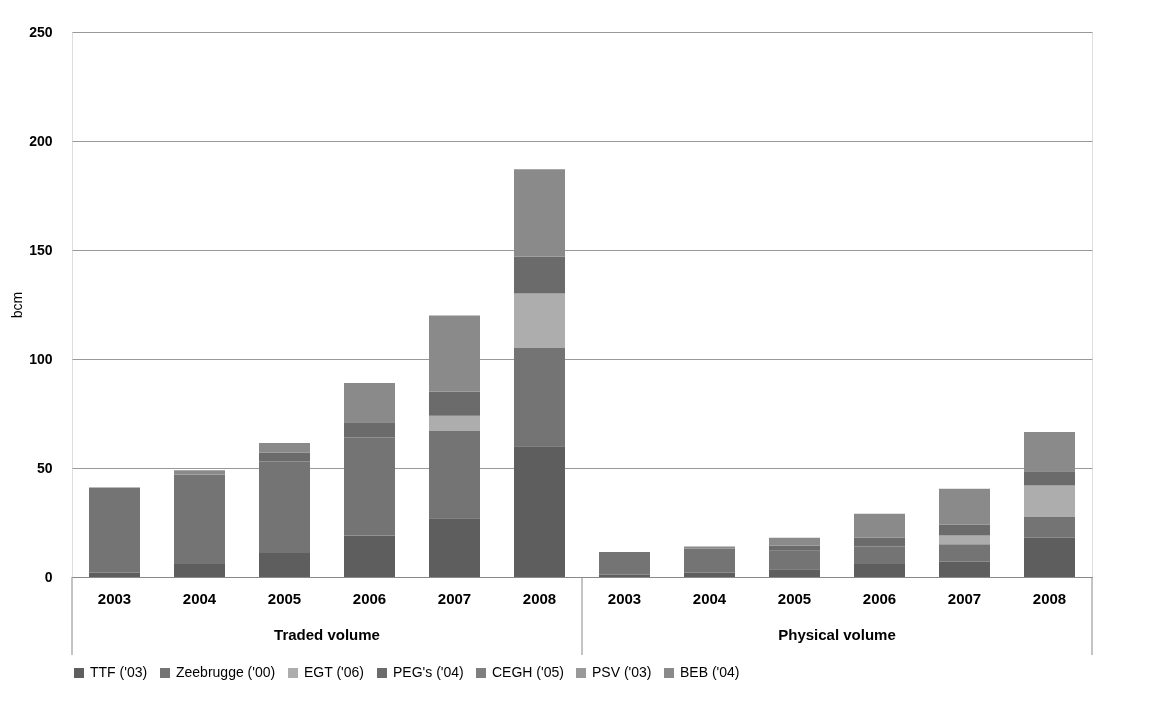 Image resolution: width=1152 pixels, height=713 pixels. What do you see at coordinates (44, 467) in the screenshot?
I see `y-tick-label: 50` at bounding box center [44, 467].